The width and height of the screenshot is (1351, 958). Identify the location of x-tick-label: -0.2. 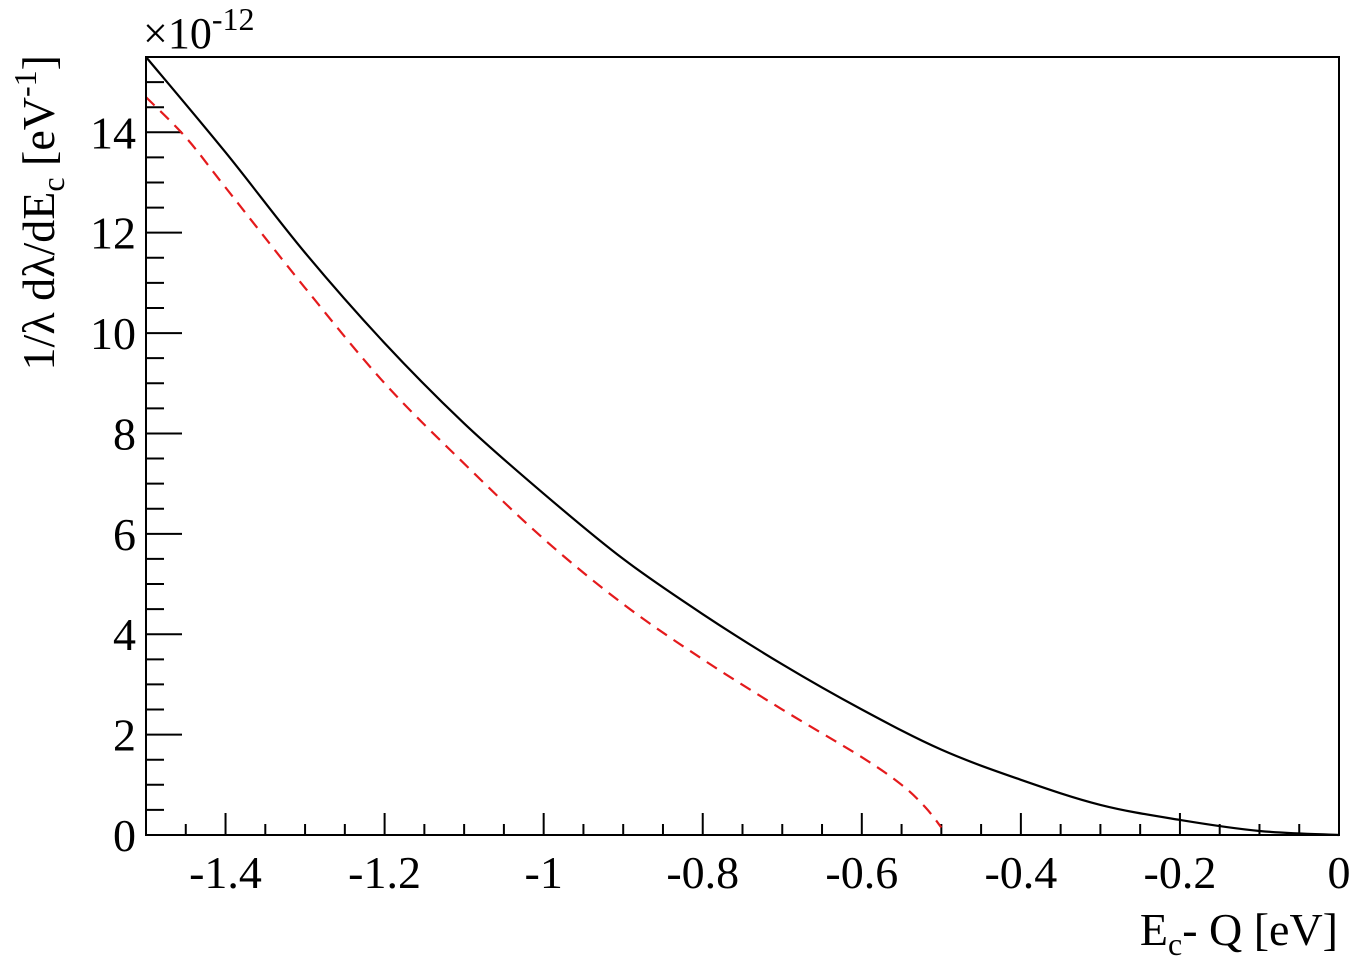
(1180, 872).